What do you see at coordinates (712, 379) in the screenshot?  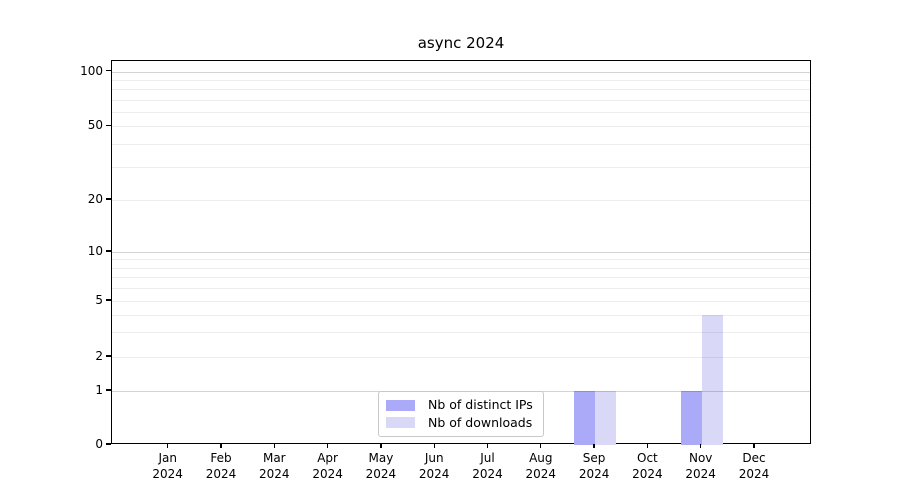 I see `bar-downloads-nov` at bounding box center [712, 379].